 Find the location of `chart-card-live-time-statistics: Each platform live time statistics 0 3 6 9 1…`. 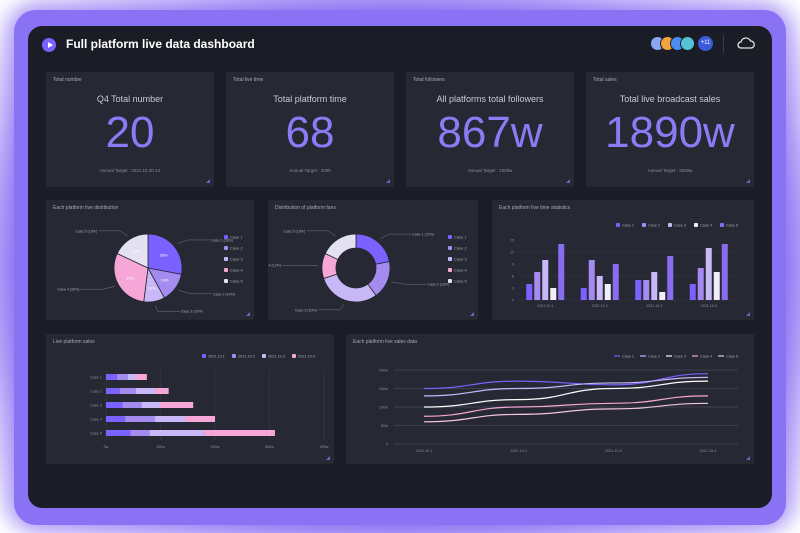

chart-card-live-time-statistics: Each platform live time statistics 0 3 6 9 1… is located at coordinates (623, 260).